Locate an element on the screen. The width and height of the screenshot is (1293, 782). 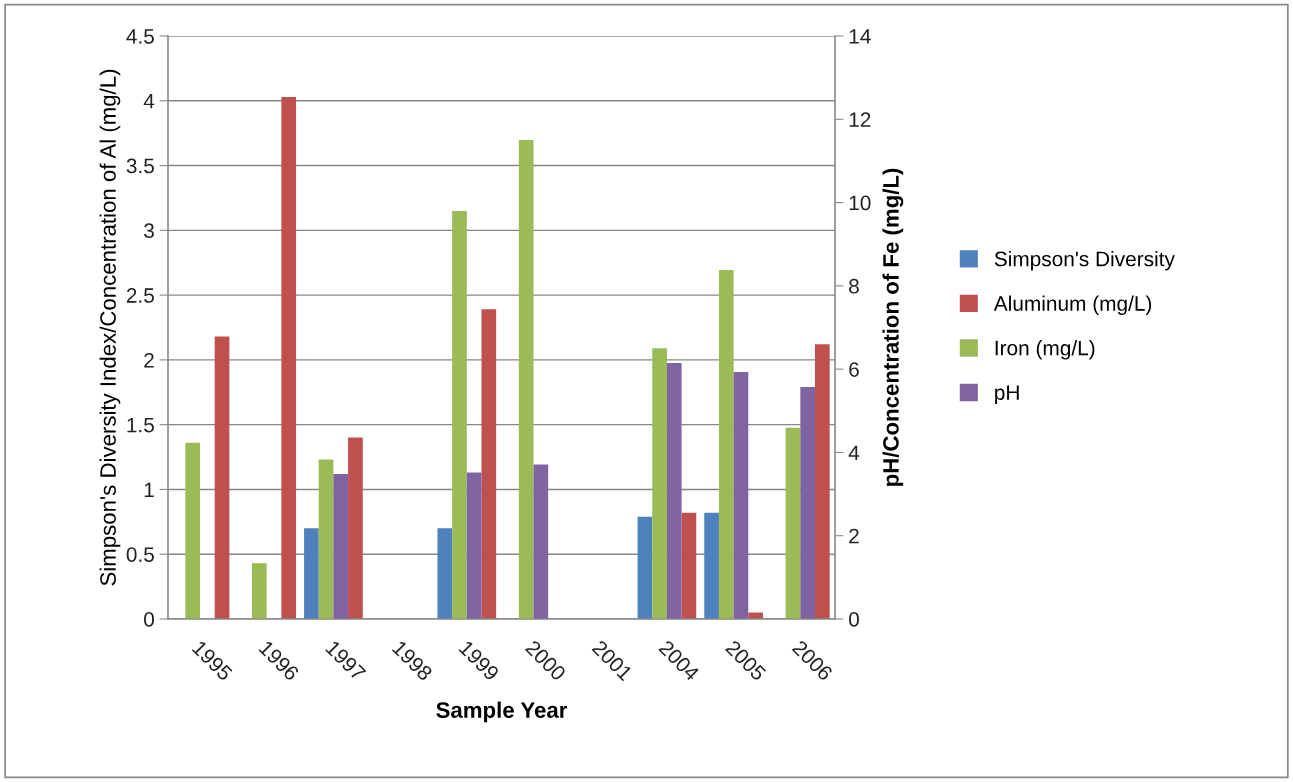
x-axis-title: Sample Year is located at coordinates (502, 712).